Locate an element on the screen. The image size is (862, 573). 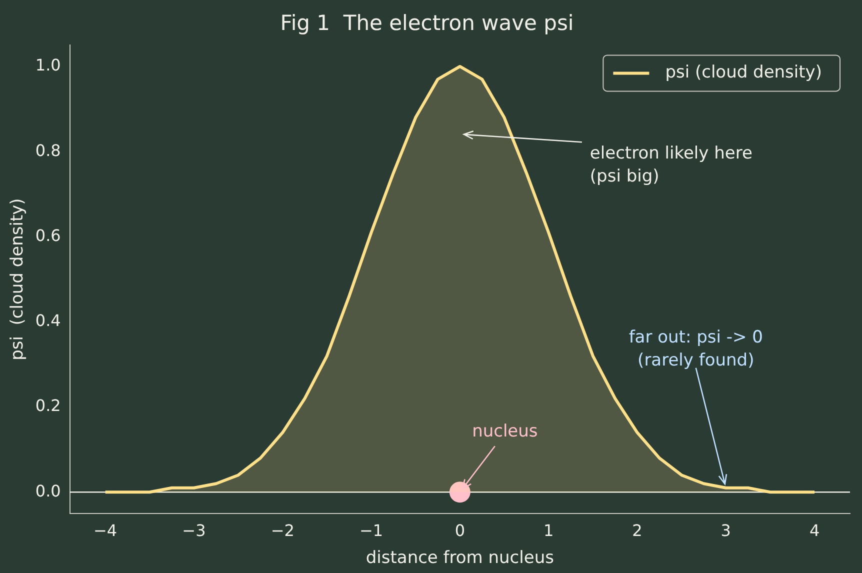
y-tick-label: 0.6 is located at coordinates (48, 235).